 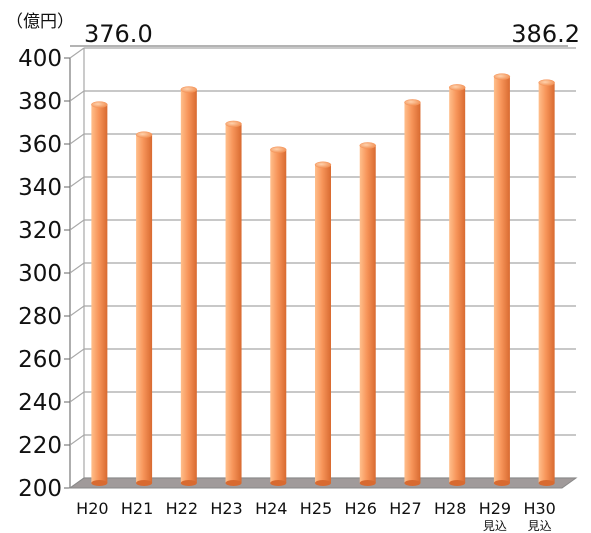 What do you see at coordinates (118, 34) in the screenshot?
I see `annotation-label: 376.0` at bounding box center [118, 34].